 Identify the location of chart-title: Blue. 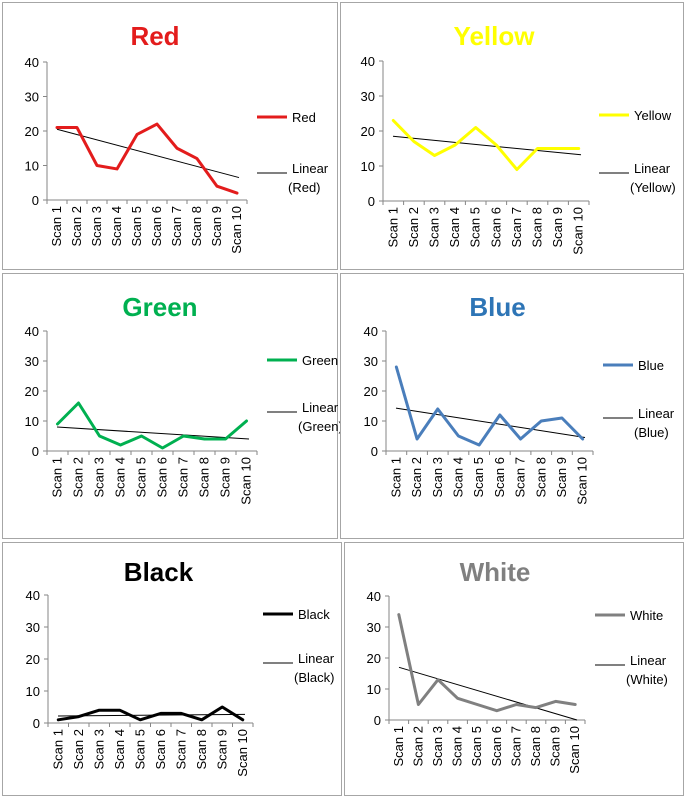
(497, 307).